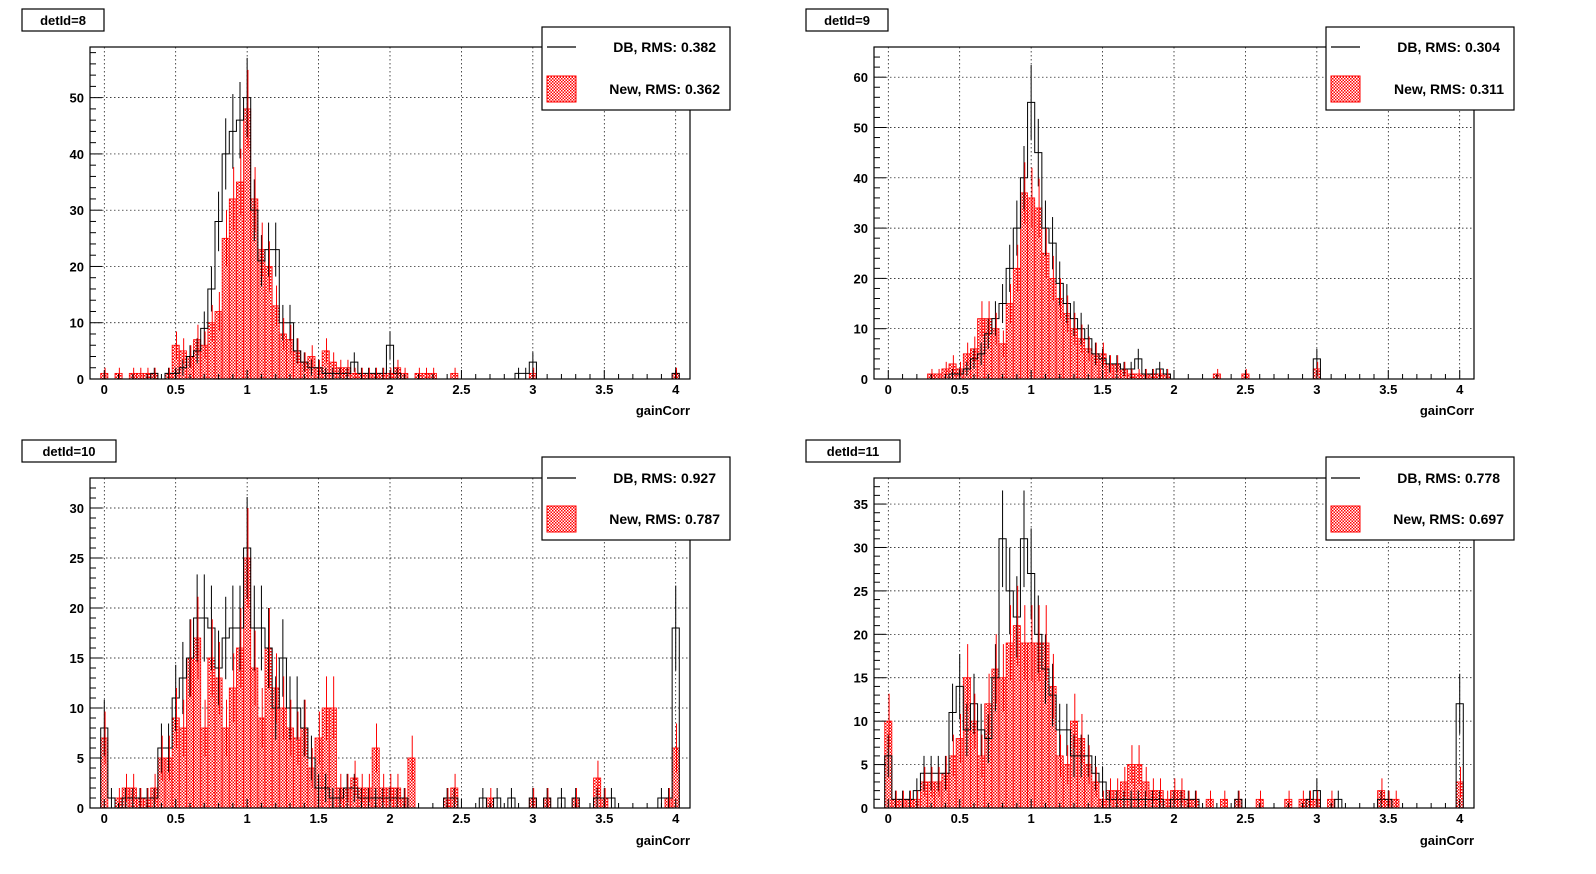 The width and height of the screenshot is (1596, 874). What do you see at coordinates (861, 504) in the screenshot?
I see `y-tick-label: 35` at bounding box center [861, 504].